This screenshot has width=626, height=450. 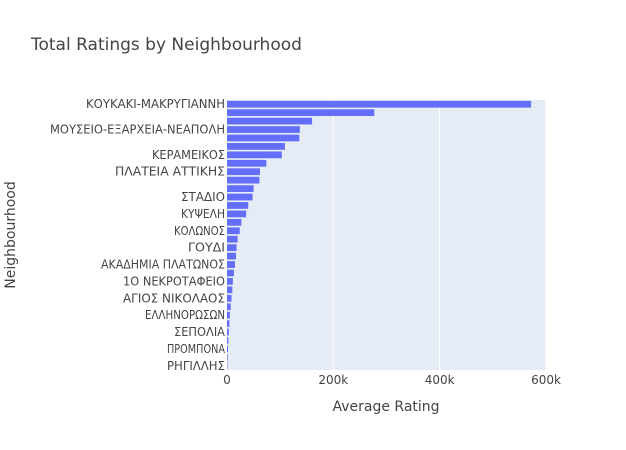 I want to click on y-tick-label: ΚΟΥΚΑΚΙ-ΜΑΚΡΥΓΙΑΝΝΗ, so click(x=155, y=104).